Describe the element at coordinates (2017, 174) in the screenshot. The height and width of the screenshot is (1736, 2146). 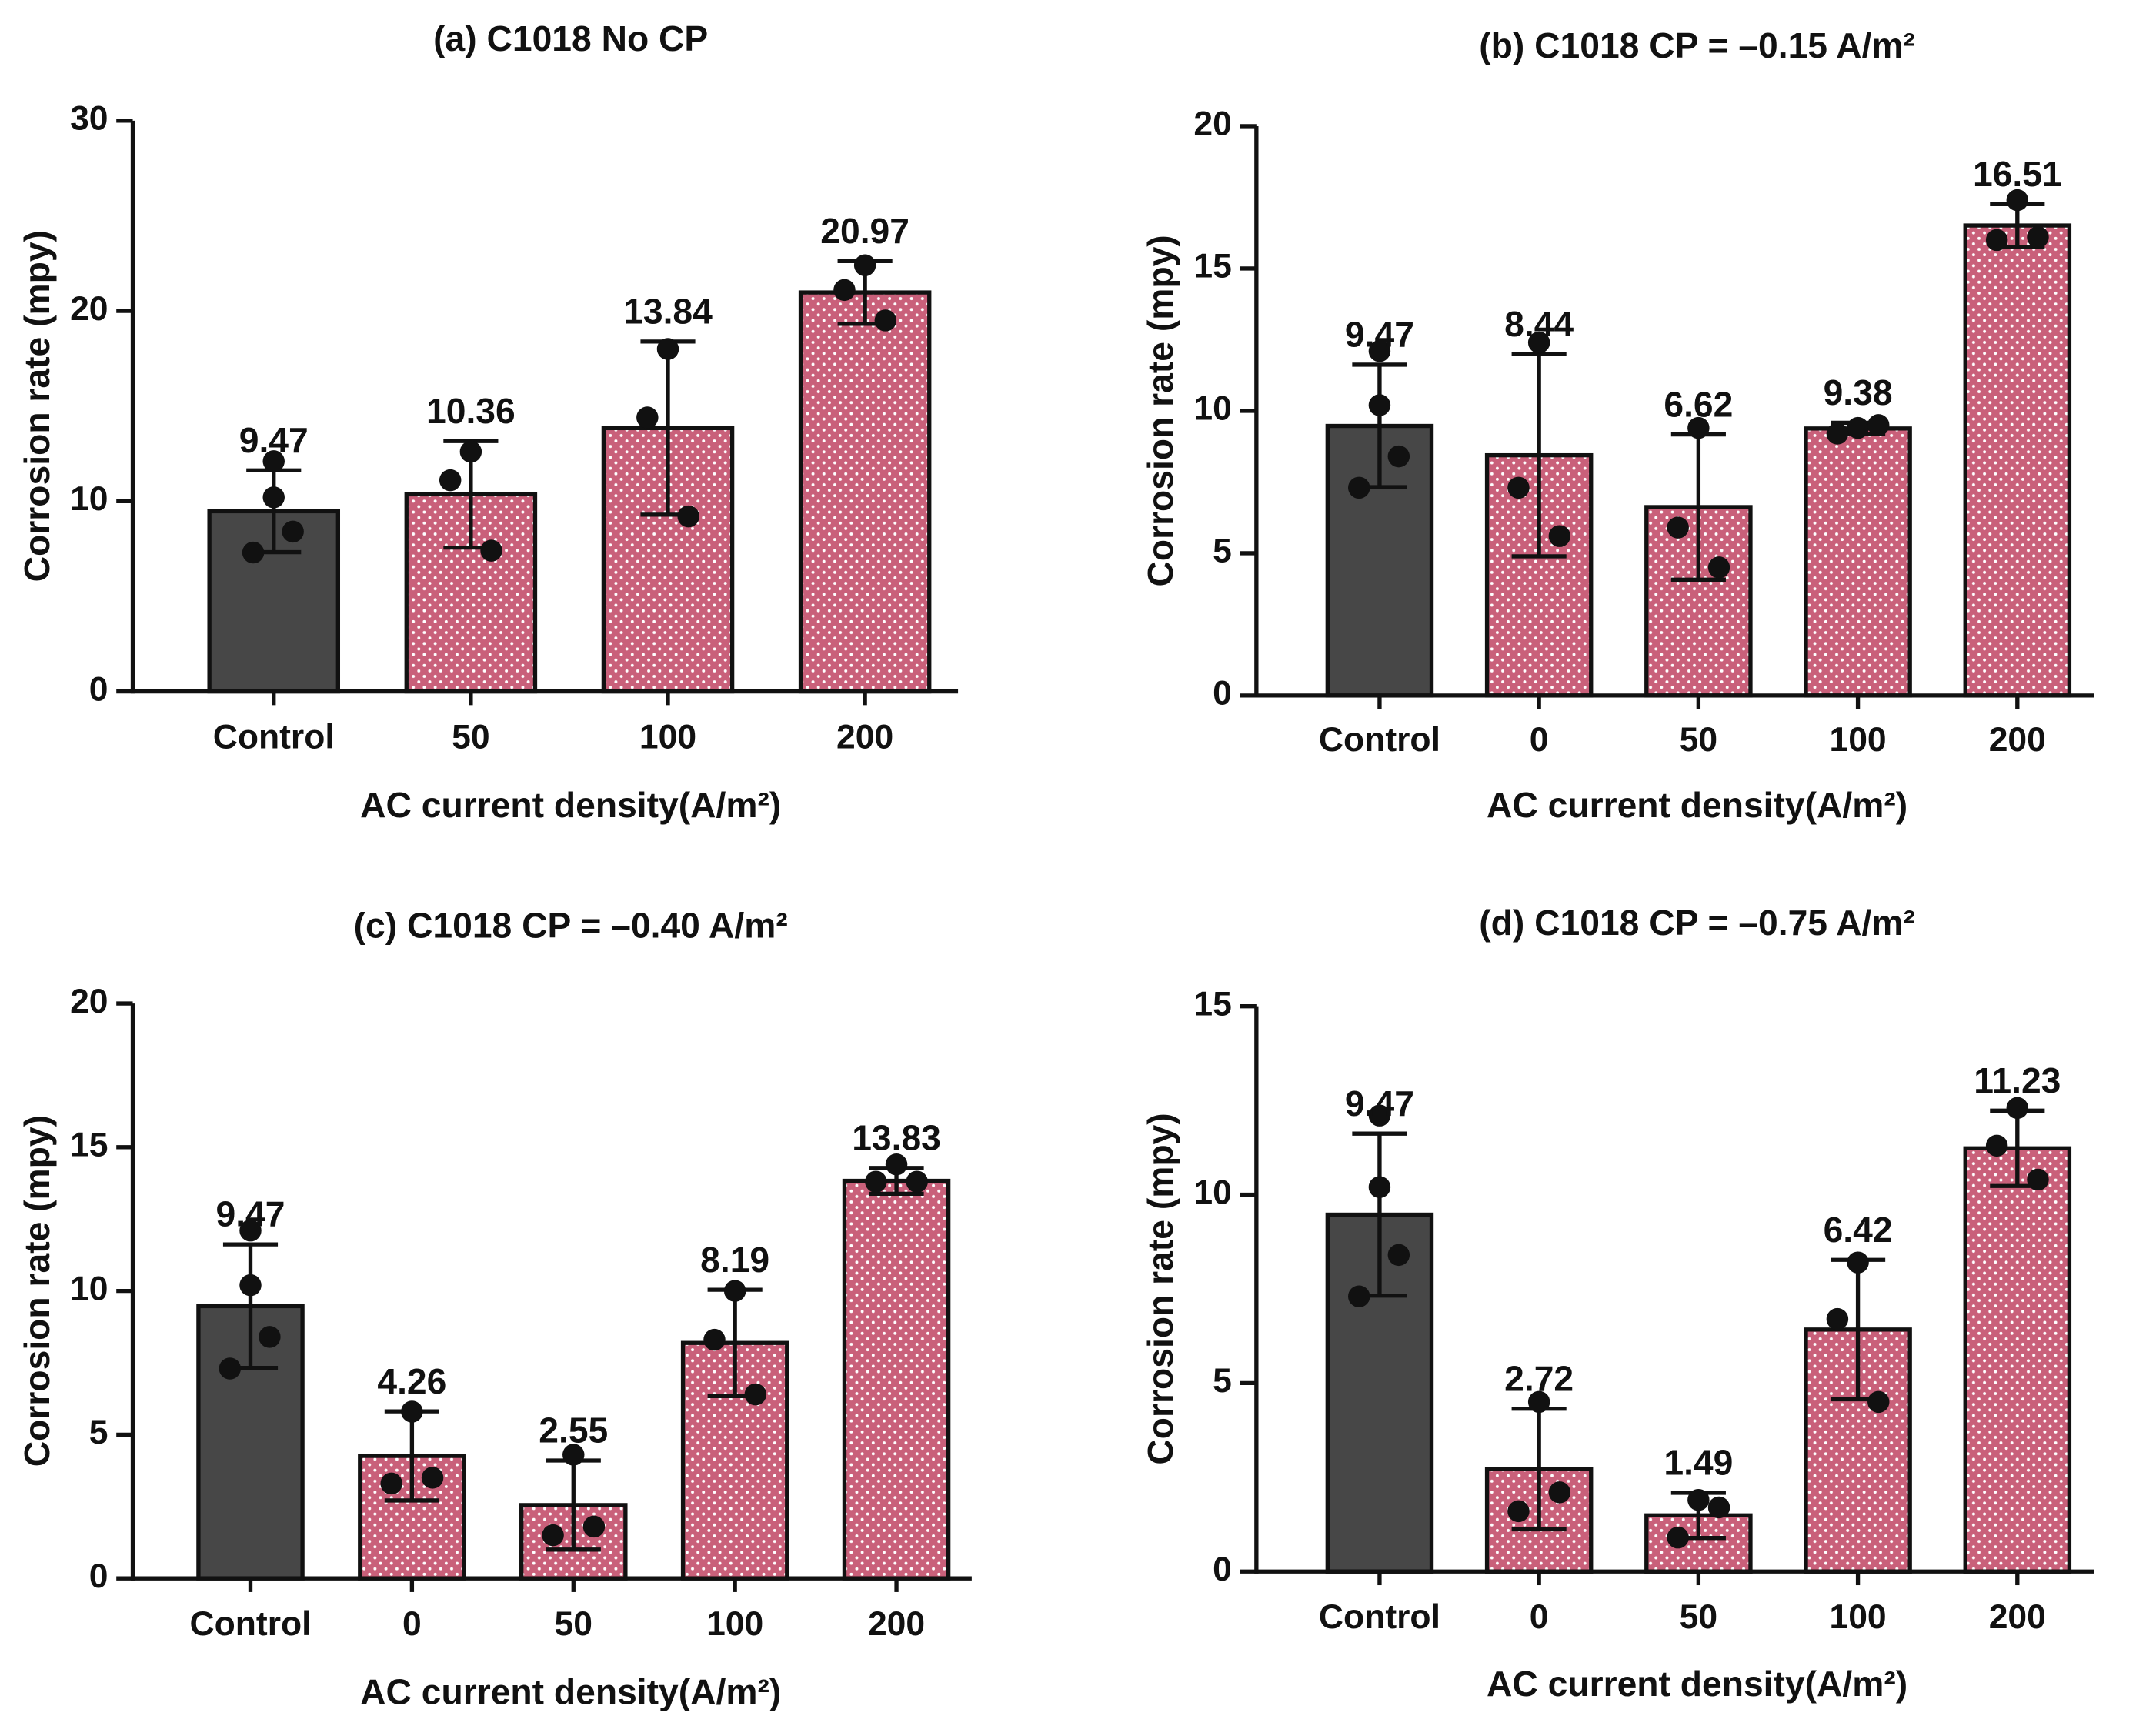
I see `value-label: 16.51` at that location.